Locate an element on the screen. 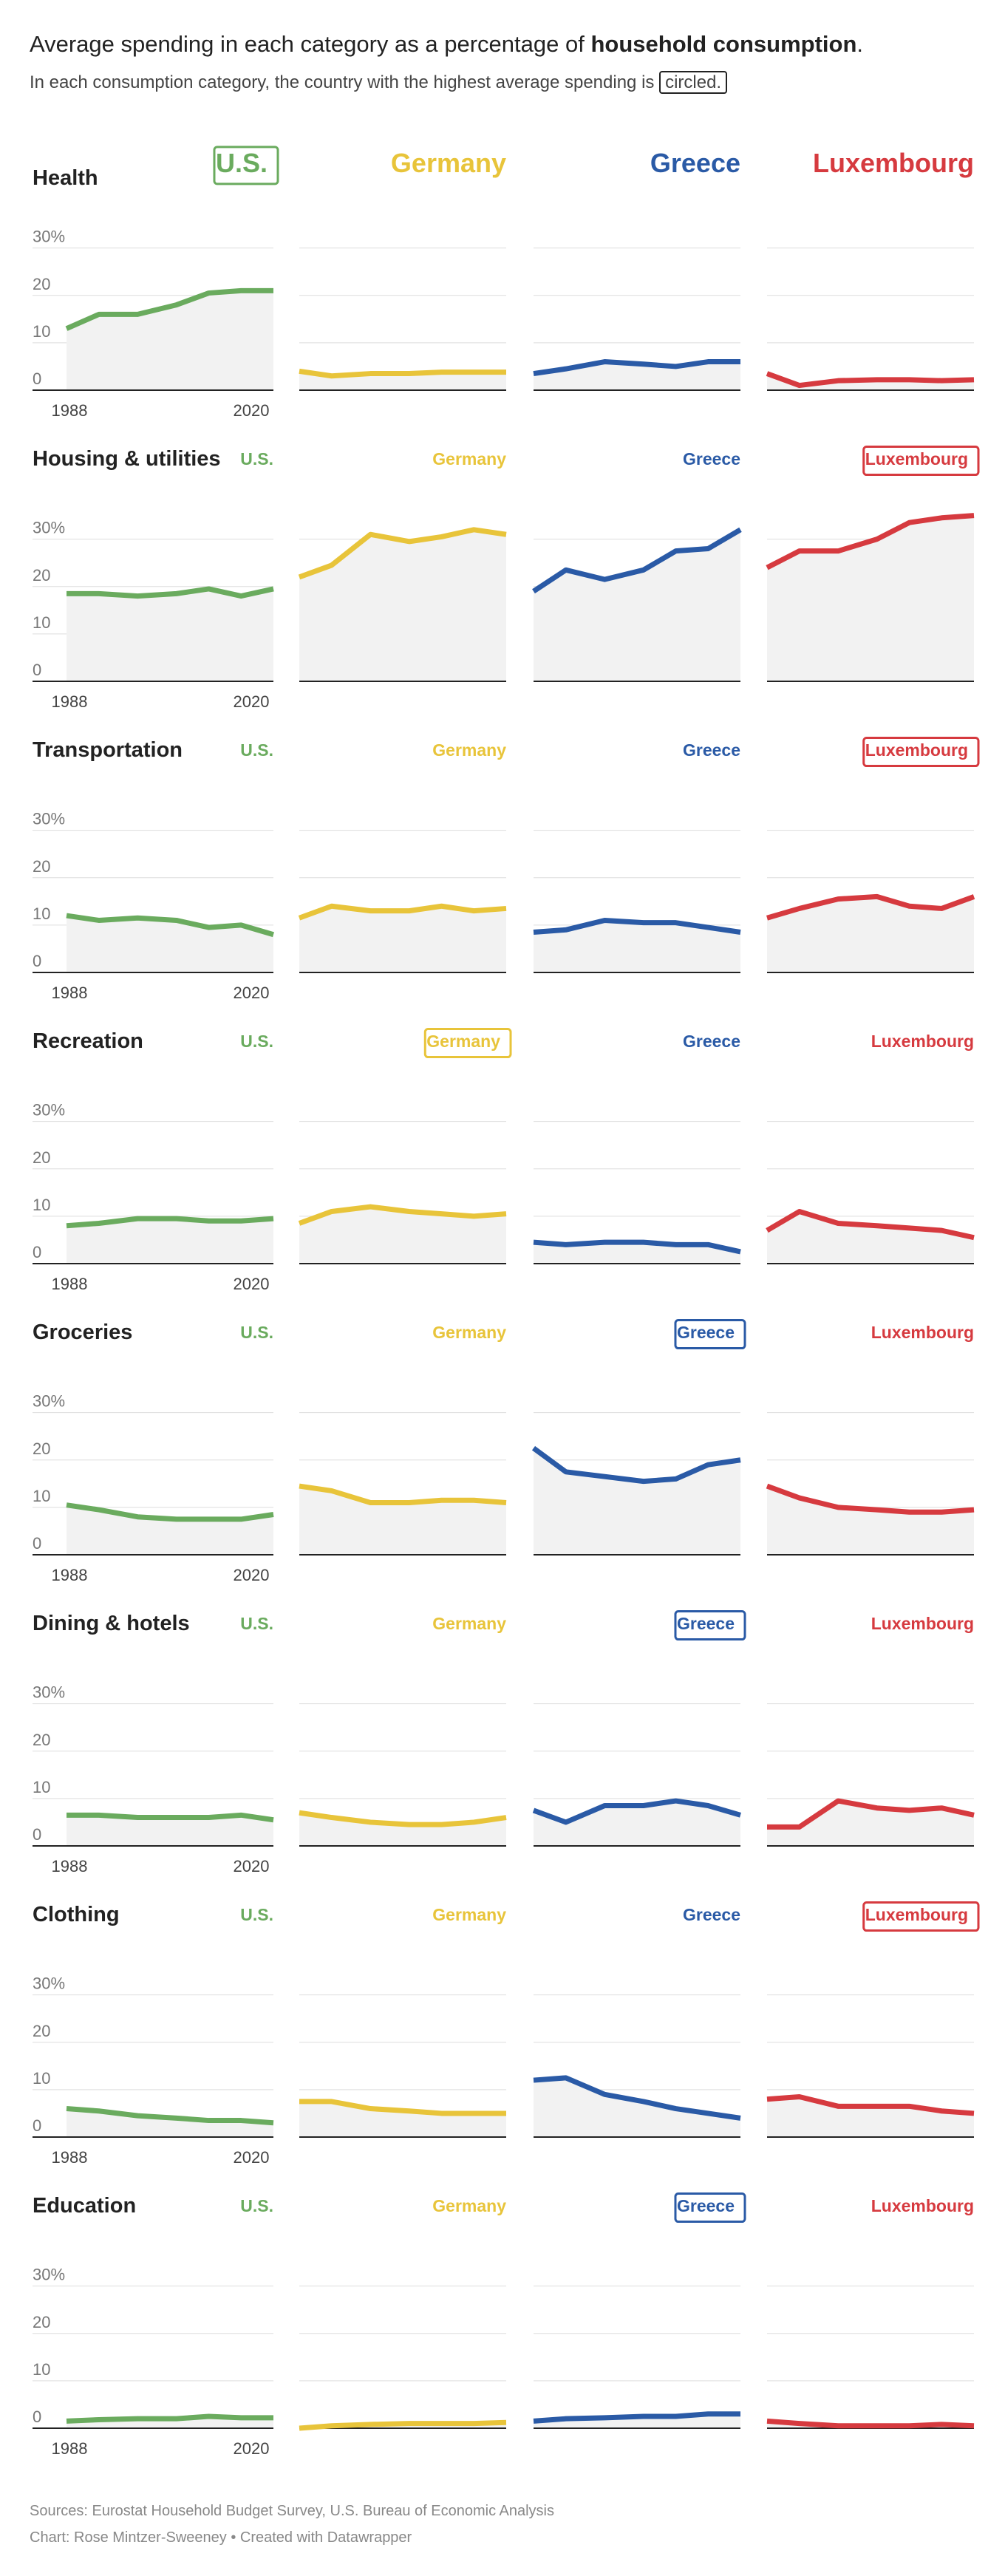 The height and width of the screenshot is (2576, 1005). x-tick-label-education-first: 1988 is located at coordinates (70, 2448).